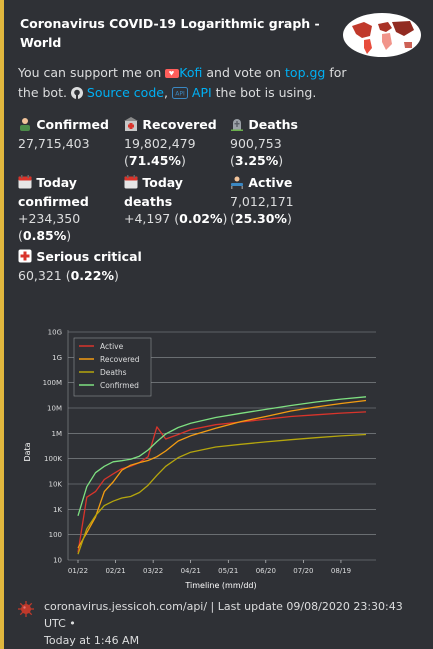  I want to click on field-today-confirmed-pct: 0.85%, so click(44, 235).